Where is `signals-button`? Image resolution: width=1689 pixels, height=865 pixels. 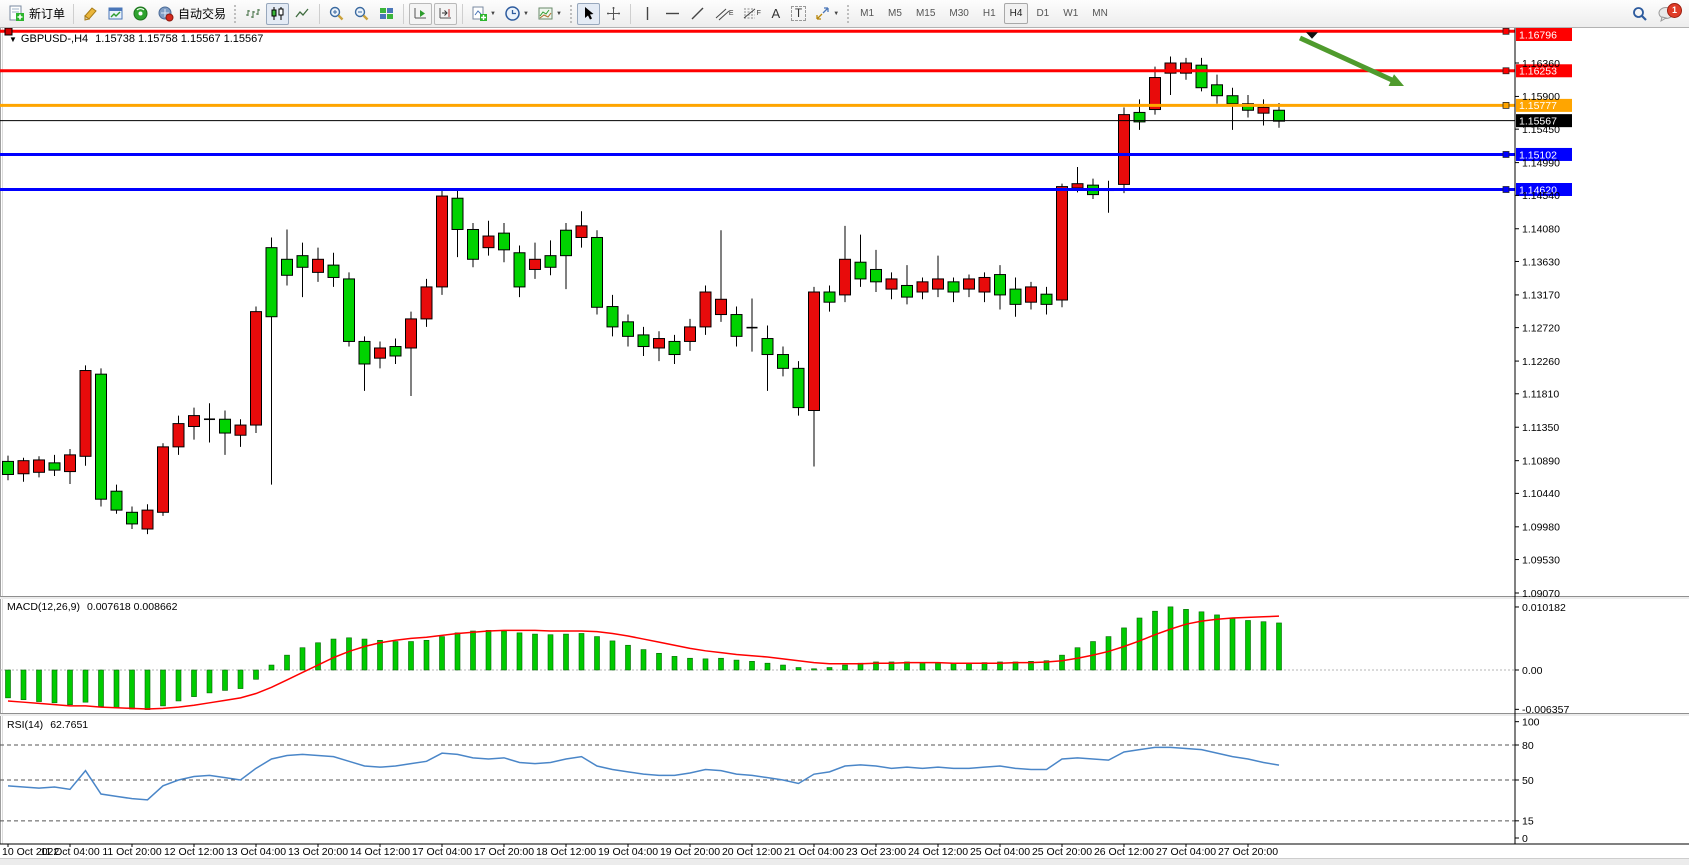 signals-button is located at coordinates (140, 14).